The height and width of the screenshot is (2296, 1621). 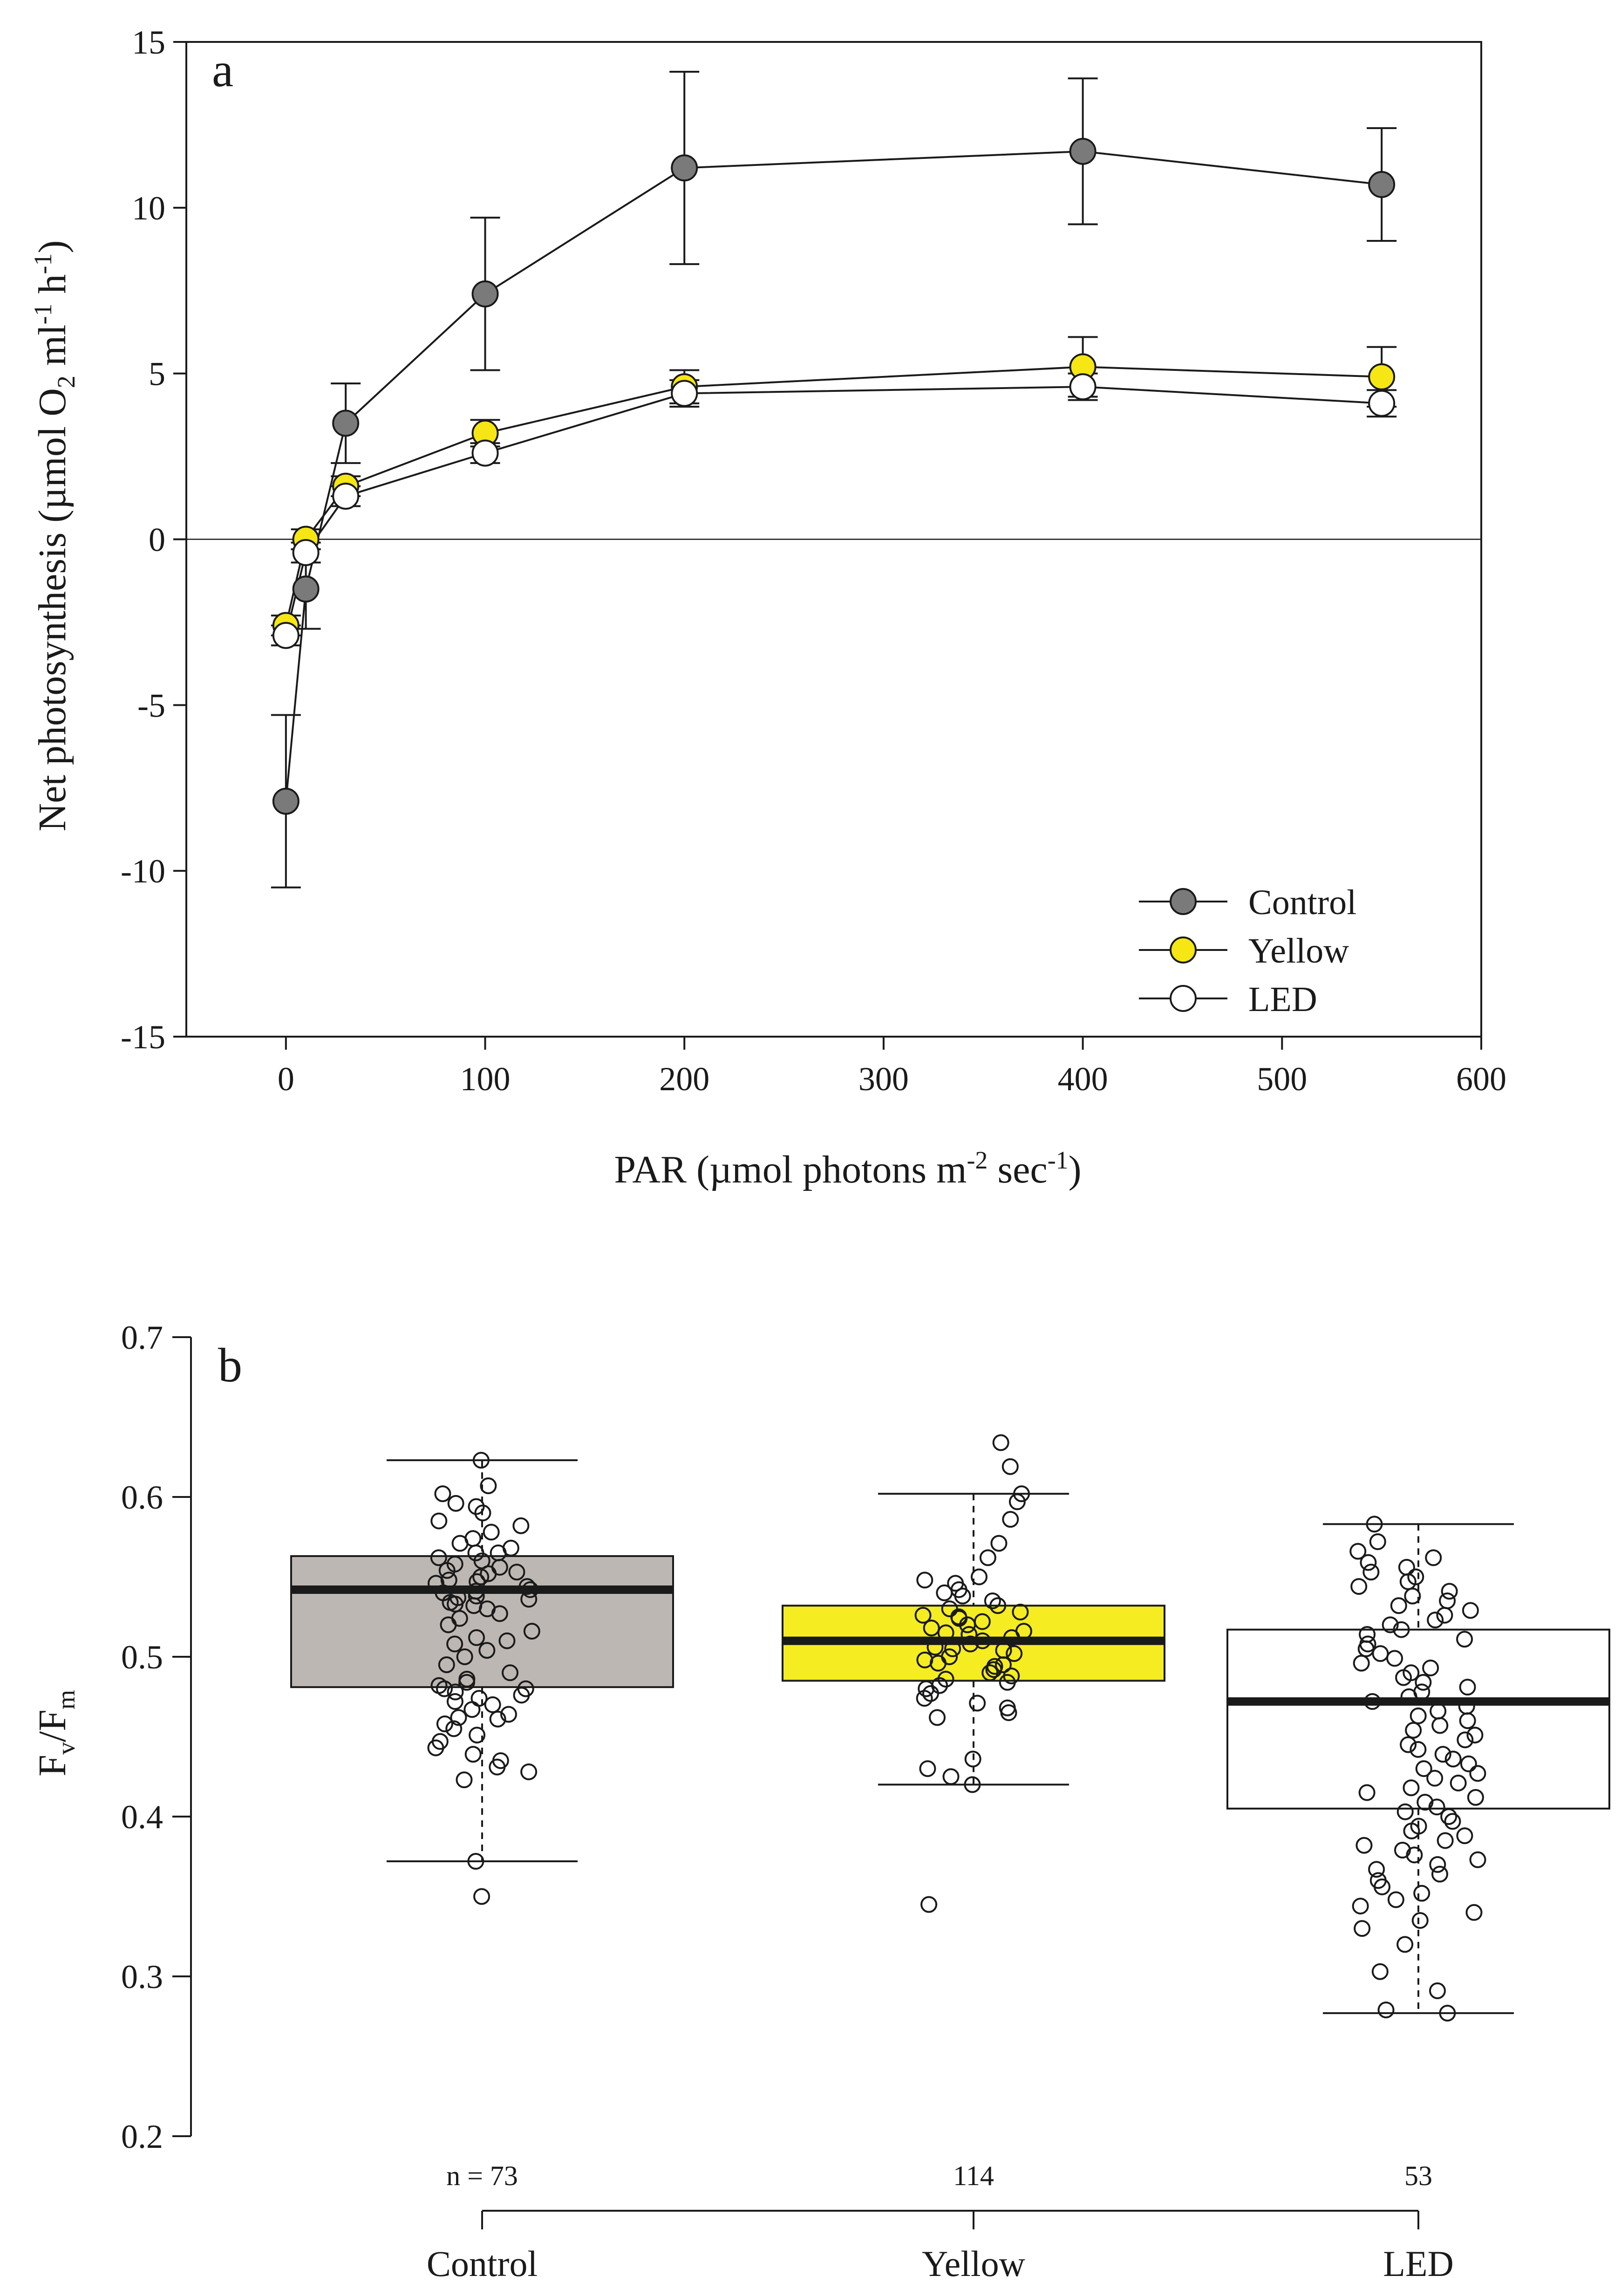 I want to click on x-tick-label: 500, so click(x=1282, y=1079).